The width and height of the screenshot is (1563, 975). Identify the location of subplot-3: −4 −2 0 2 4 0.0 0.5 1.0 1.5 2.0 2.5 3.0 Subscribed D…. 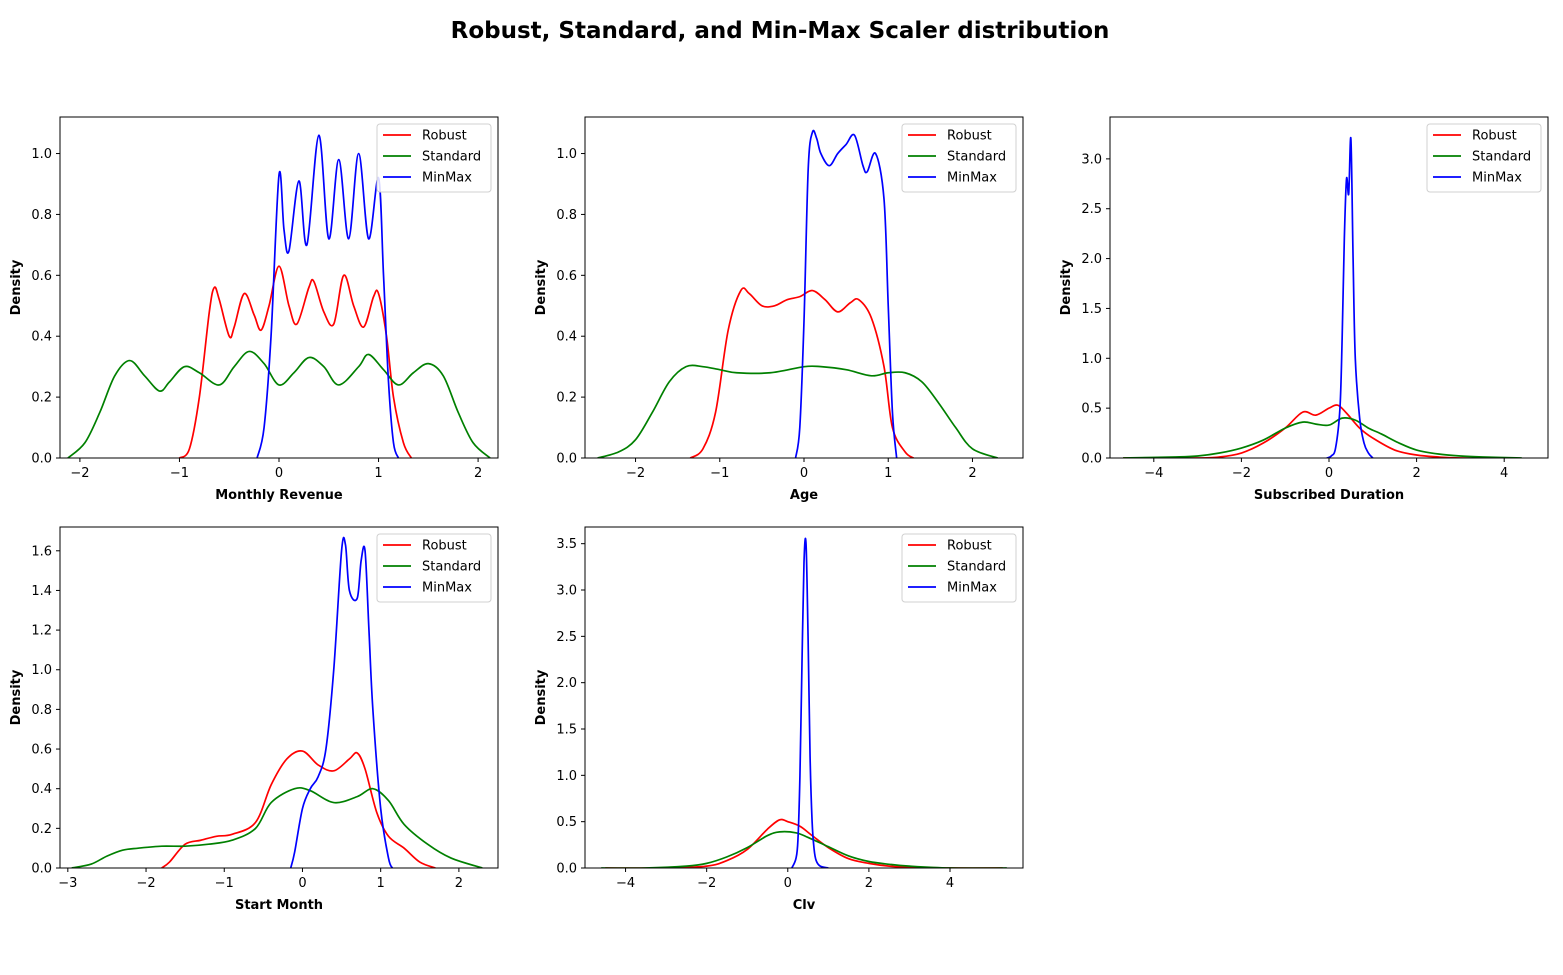
(1304, 309).